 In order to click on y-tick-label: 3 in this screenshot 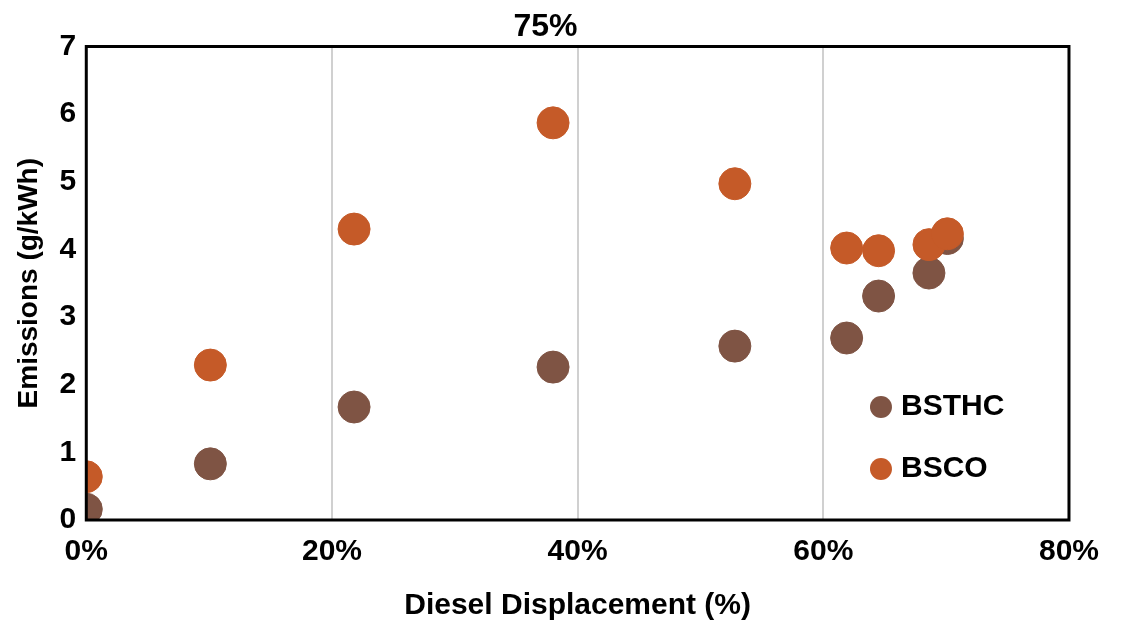, I will do `click(68, 315)`.